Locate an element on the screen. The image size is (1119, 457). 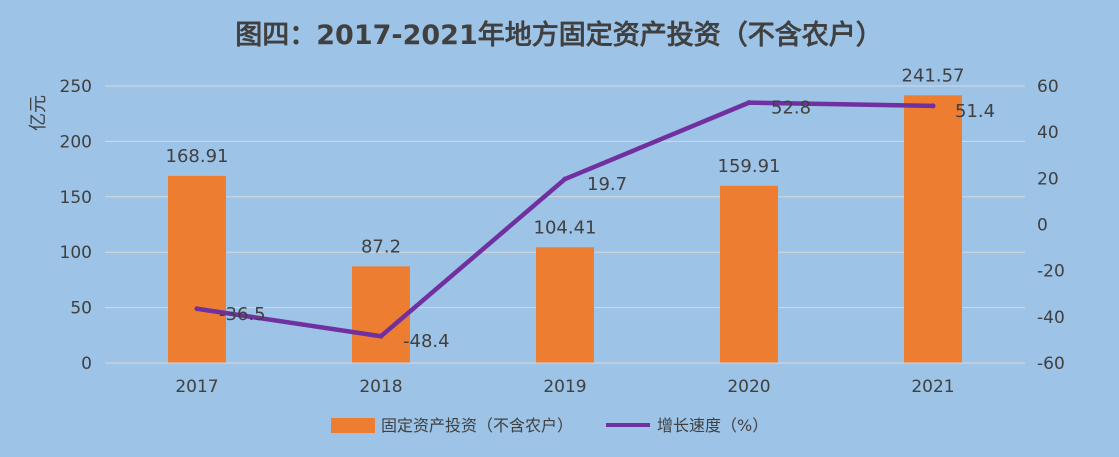
x-tick-label: 2019 is located at coordinates (564, 387).